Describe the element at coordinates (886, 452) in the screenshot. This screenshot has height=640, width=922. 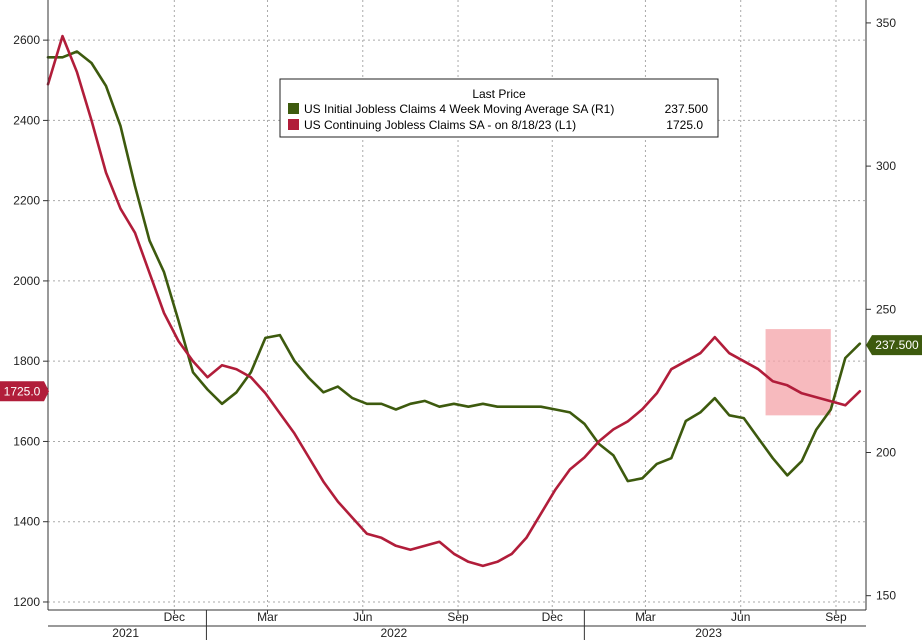
I see `right-tick-label: 200` at that location.